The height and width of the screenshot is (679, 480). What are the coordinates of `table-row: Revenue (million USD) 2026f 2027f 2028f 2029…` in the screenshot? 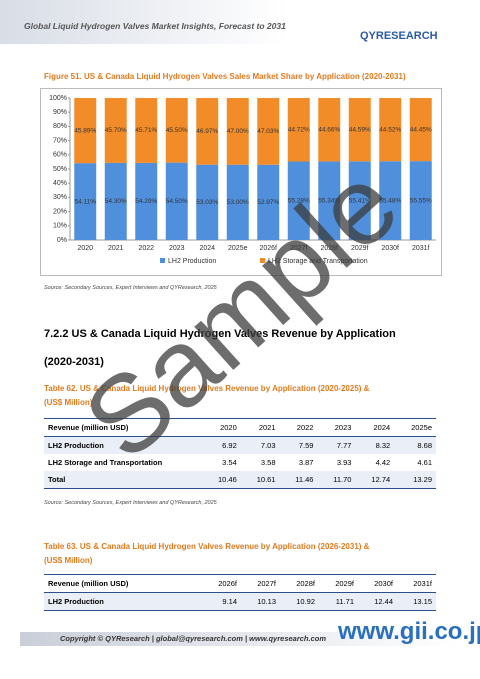 It's located at (240, 583).